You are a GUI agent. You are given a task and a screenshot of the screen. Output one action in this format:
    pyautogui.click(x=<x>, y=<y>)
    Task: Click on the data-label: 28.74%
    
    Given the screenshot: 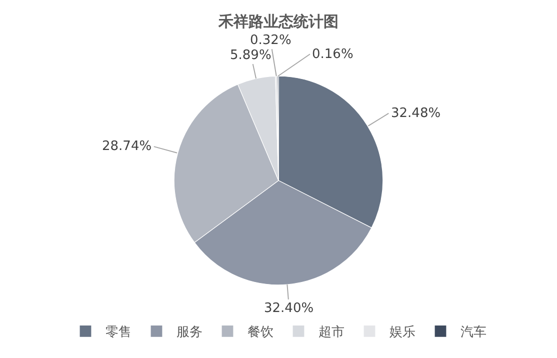 What is the action you would take?
    pyautogui.click(x=127, y=146)
    